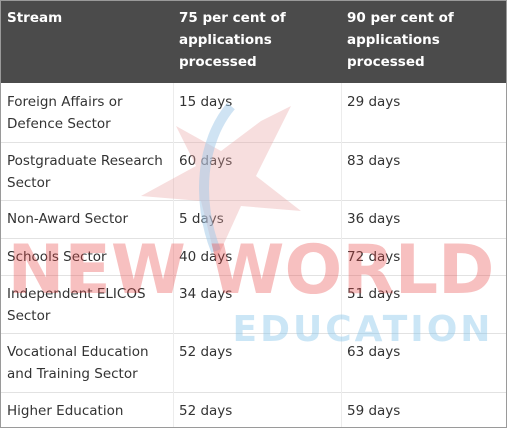  What do you see at coordinates (206, 102) in the screenshot?
I see `table-cell: 15 days` at bounding box center [206, 102].